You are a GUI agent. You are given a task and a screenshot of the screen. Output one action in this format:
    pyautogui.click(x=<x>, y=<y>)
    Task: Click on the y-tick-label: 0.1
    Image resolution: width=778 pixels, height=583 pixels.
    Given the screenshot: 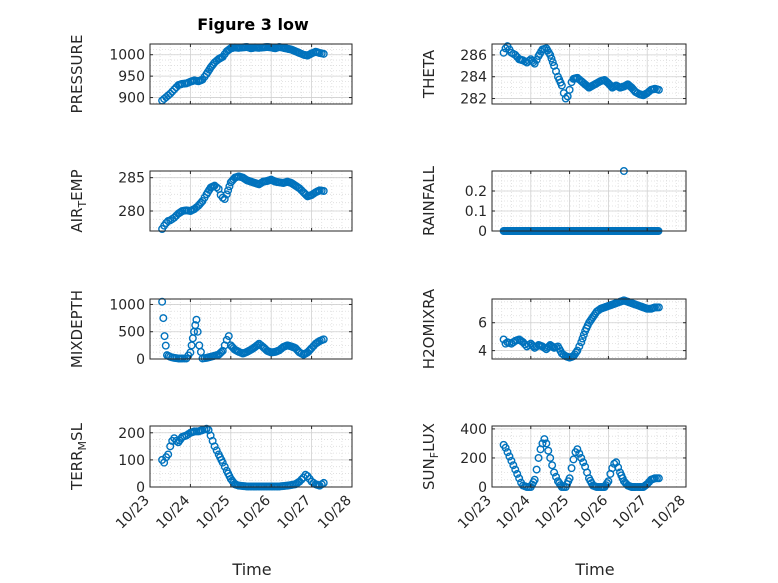 What is the action you would take?
    pyautogui.click(x=476, y=212)
    